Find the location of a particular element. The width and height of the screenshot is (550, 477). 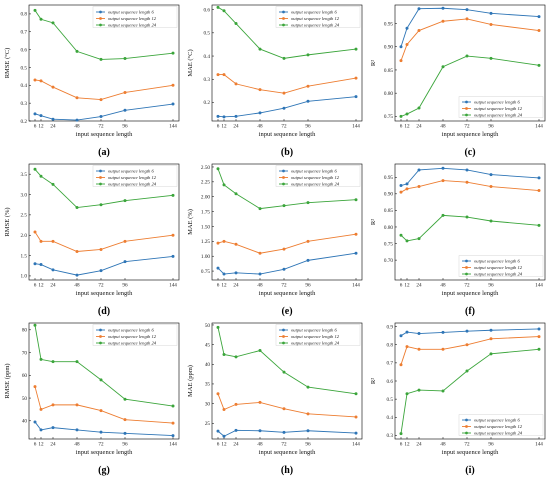

panel-label: (b) is located at coordinates (287, 152).